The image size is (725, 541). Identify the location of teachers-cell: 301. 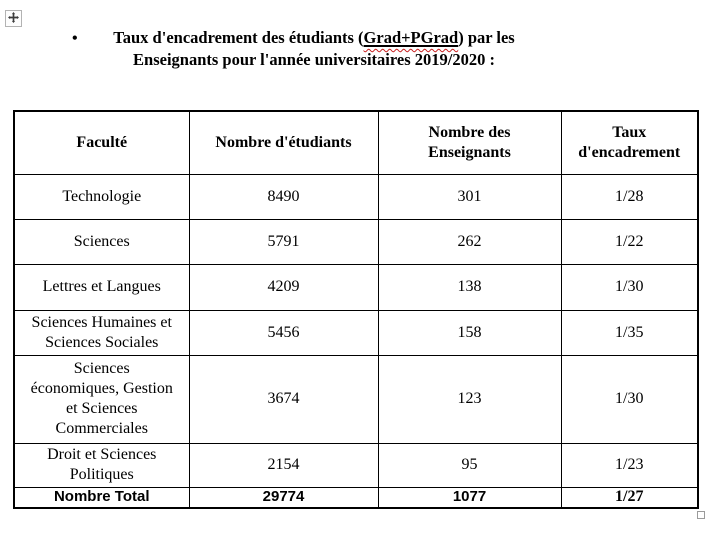
(469, 196).